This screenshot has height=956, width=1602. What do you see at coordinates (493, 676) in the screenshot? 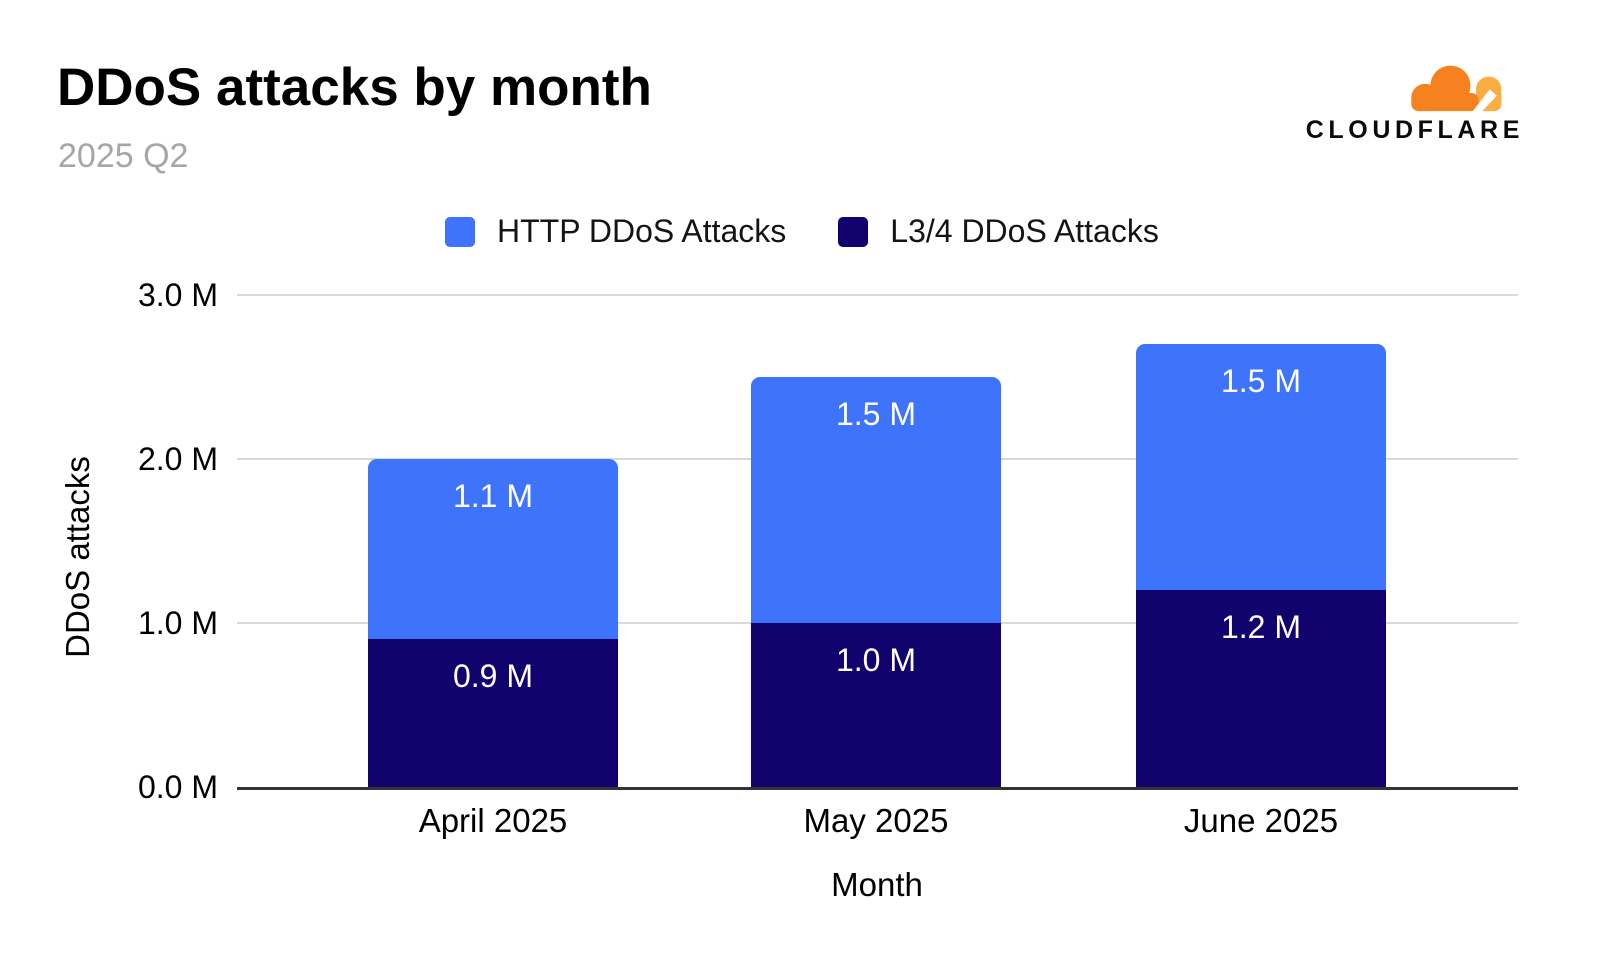
I see `bar-value-label: 0.9 M` at bounding box center [493, 676].